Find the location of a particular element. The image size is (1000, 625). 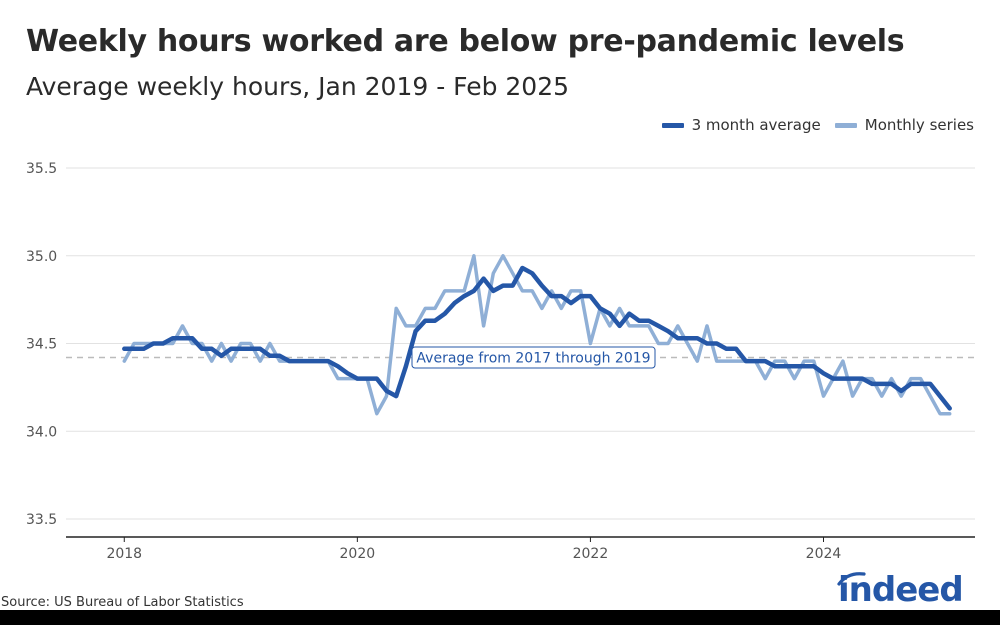

y-tick-label: 33.5 is located at coordinates (41, 520).